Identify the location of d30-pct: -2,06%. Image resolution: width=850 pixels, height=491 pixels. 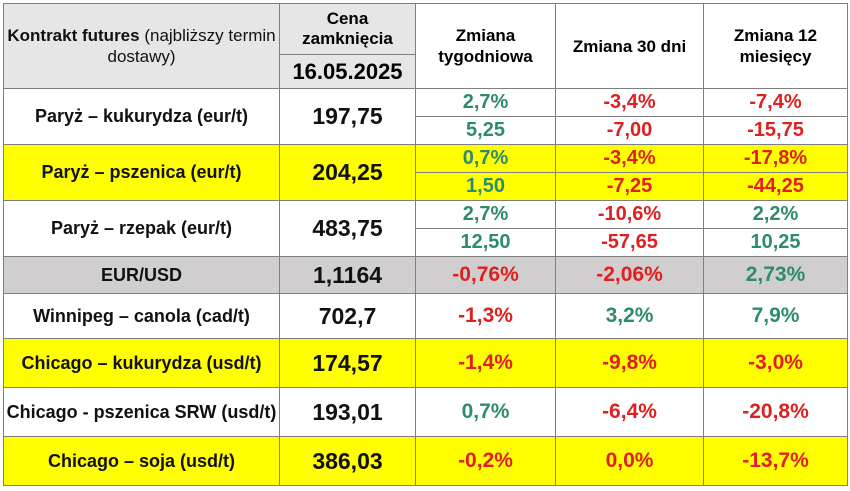
(629, 275).